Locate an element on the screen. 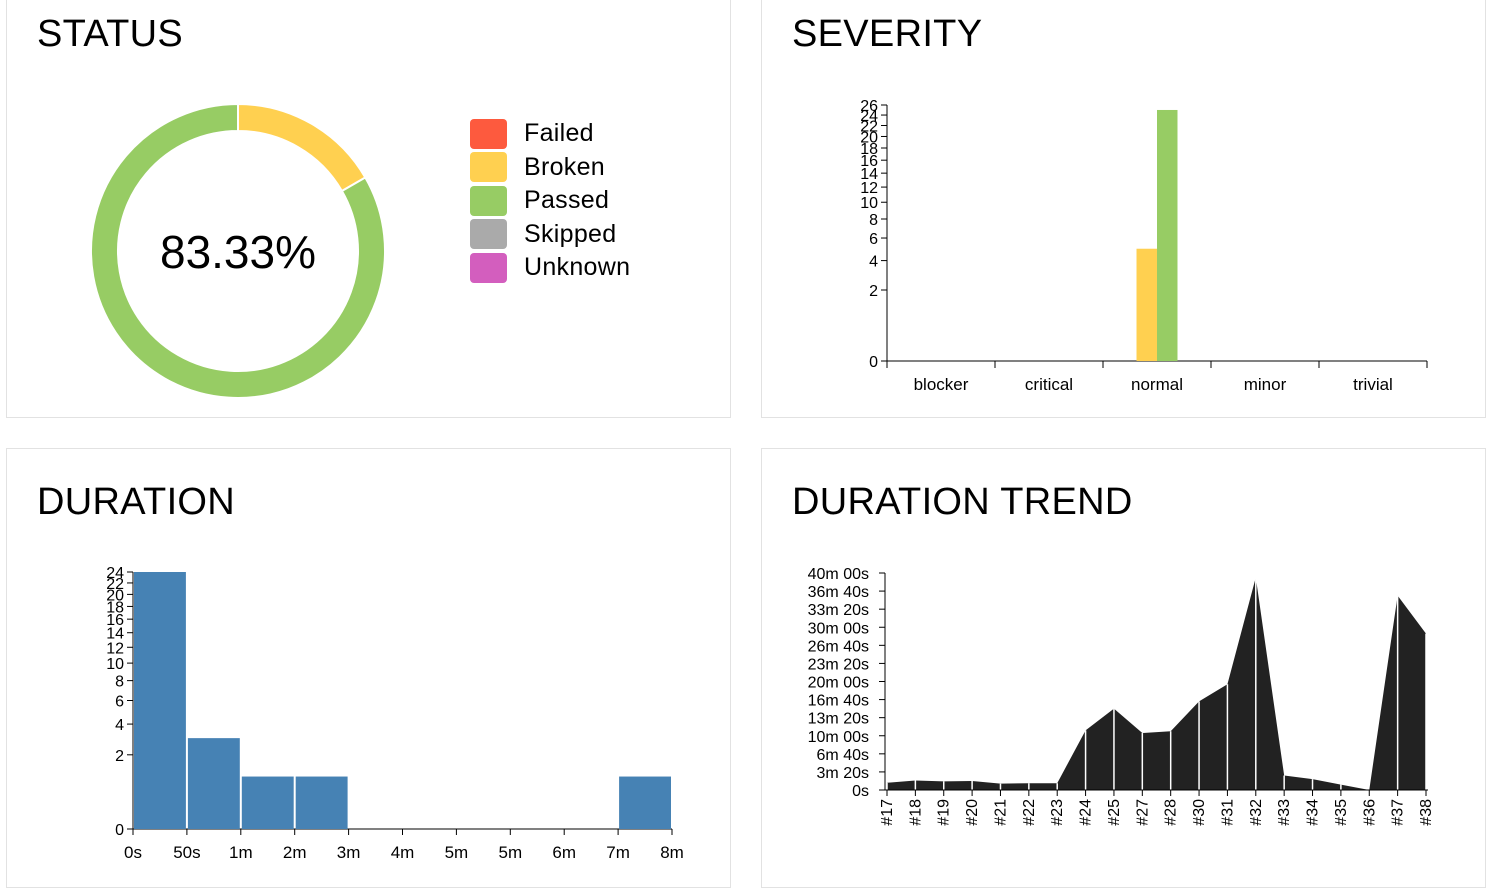 The height and width of the screenshot is (889, 1497). trend-x-tick-label: #27 is located at coordinates (1142, 812).